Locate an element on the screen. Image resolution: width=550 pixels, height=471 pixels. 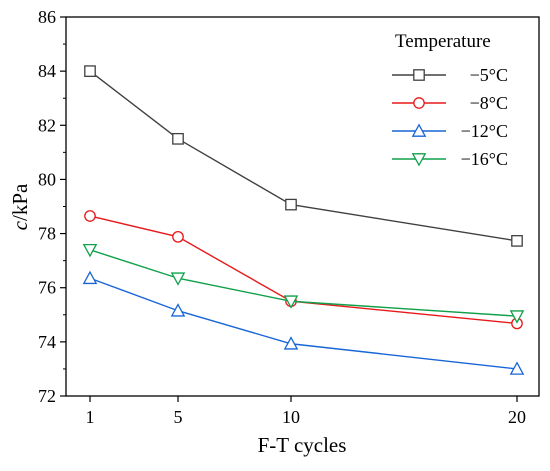
series-line is located at coordinates (303, 283).